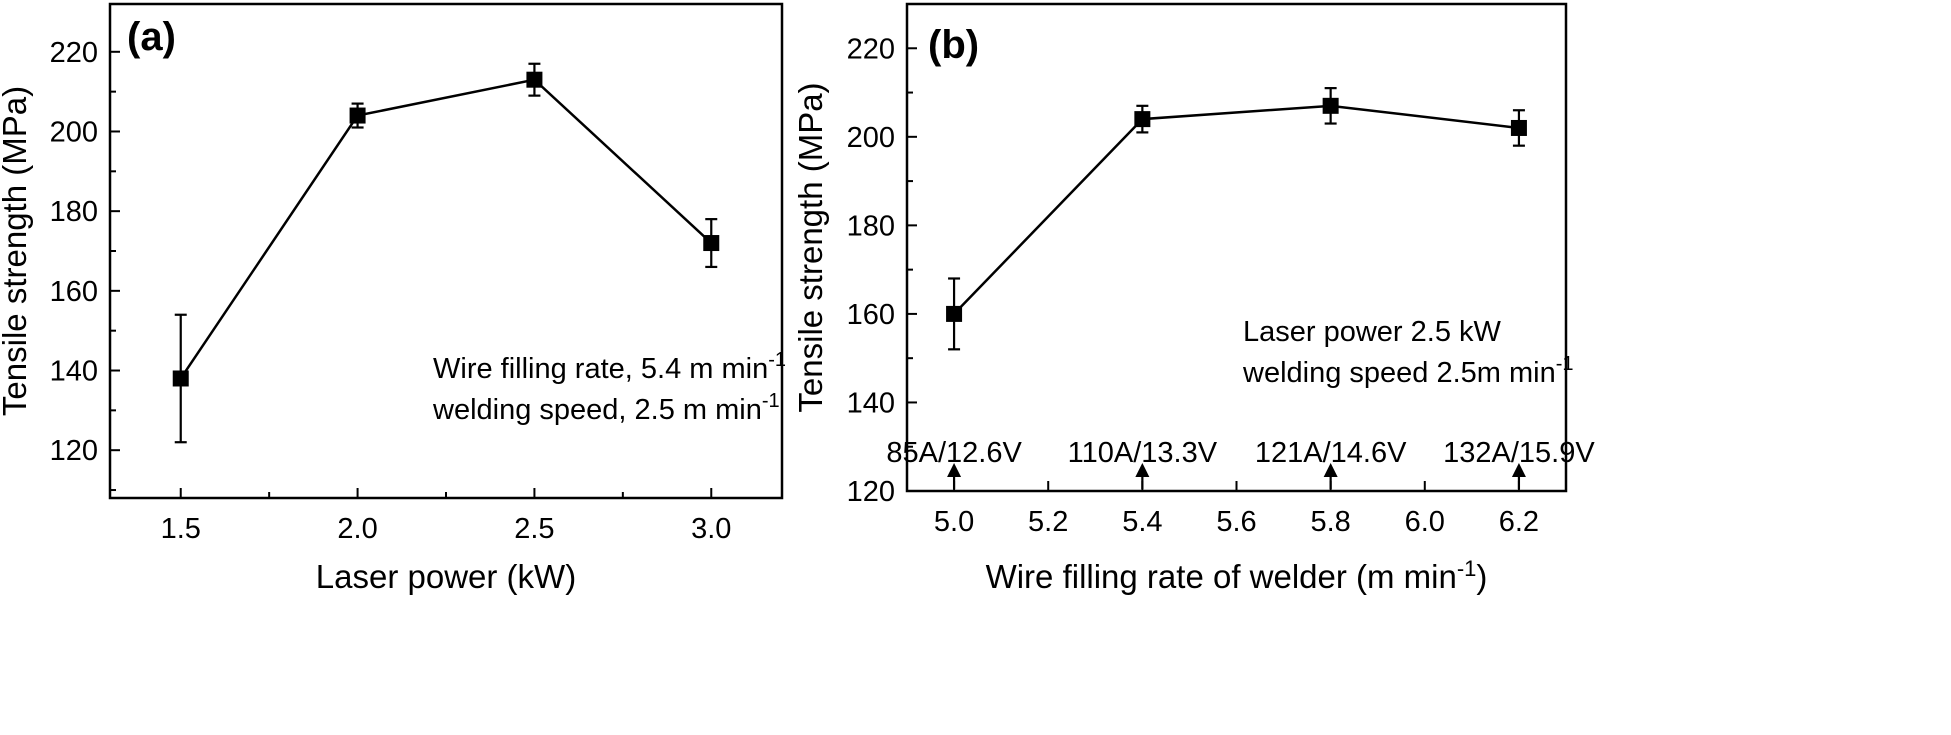  I want to click on x-tick-label: 5.2, so click(1048, 522).